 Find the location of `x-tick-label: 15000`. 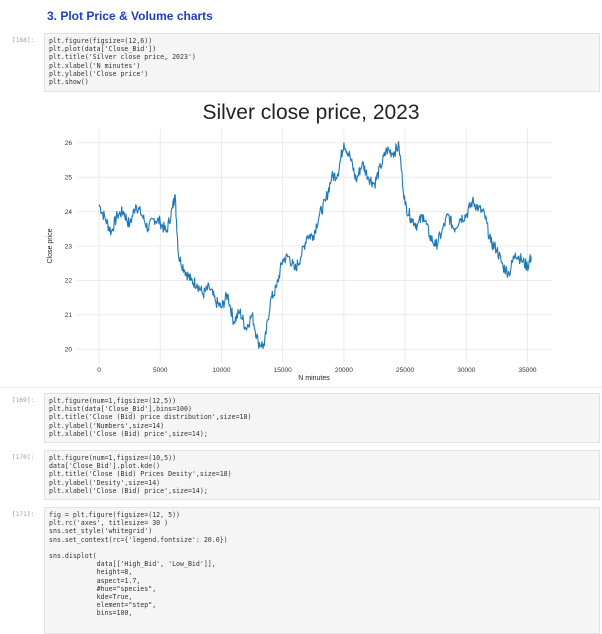

x-tick-label: 15000 is located at coordinates (283, 370).